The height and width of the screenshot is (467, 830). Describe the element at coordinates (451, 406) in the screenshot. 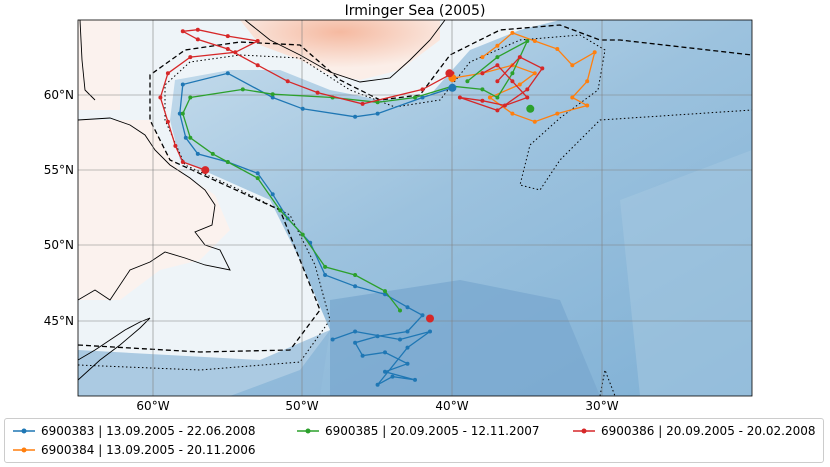

I see `lon-tick-40: 40°W` at that location.